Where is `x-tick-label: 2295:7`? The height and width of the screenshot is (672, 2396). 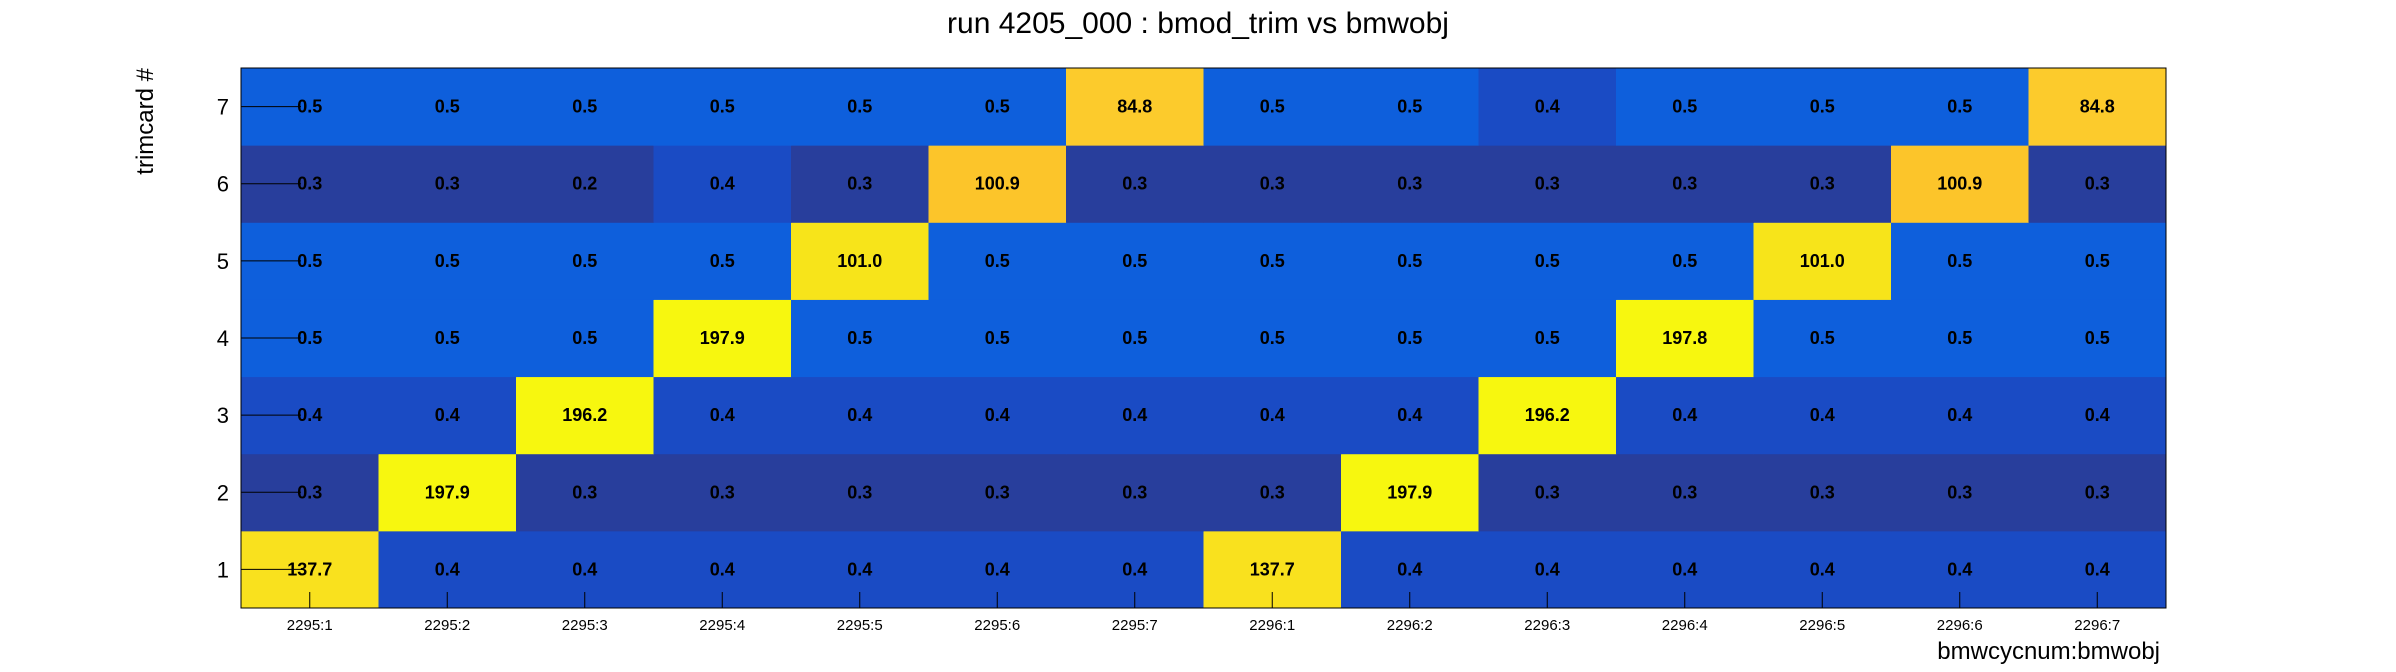 x-tick-label: 2295:7 is located at coordinates (1135, 625).